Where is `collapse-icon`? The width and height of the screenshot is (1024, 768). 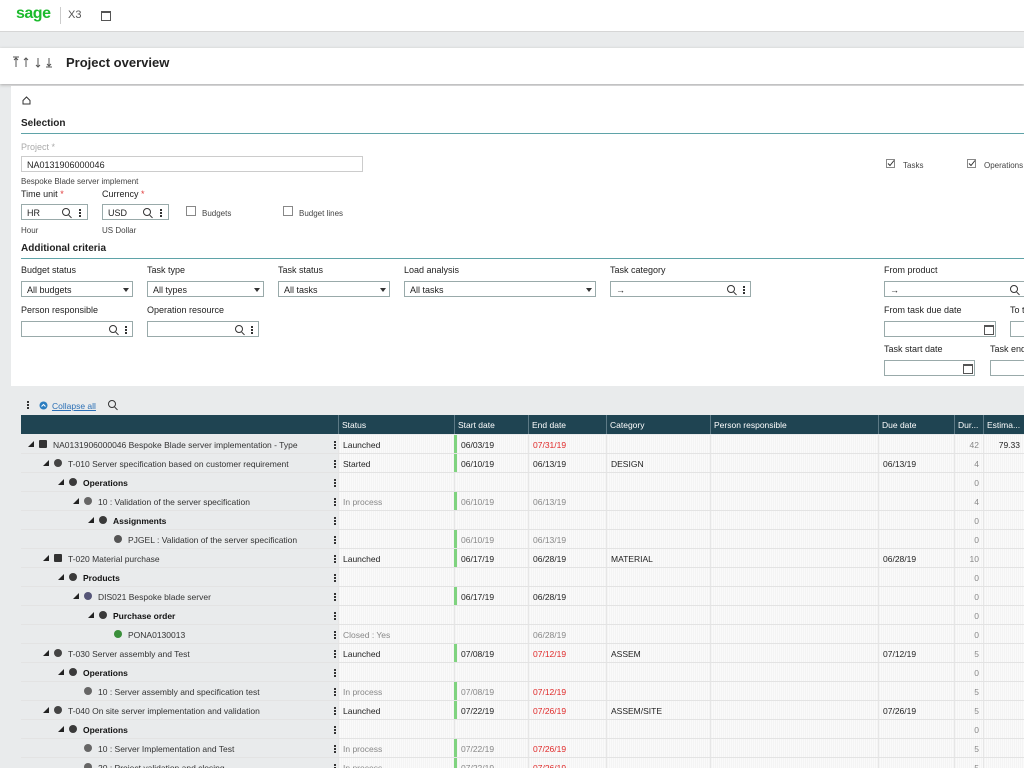 collapse-icon is located at coordinates (43, 405).